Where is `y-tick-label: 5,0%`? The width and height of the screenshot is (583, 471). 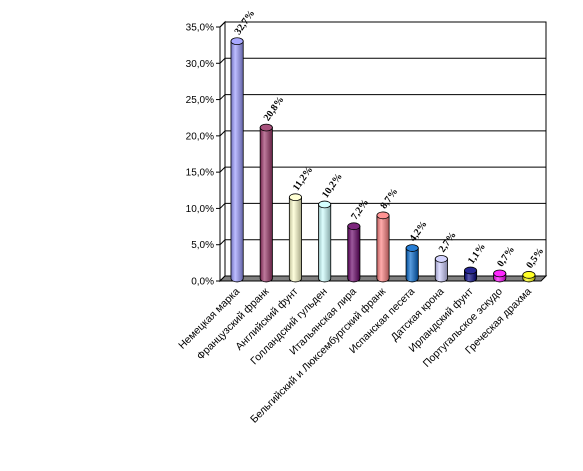
y-tick-label: 5,0% is located at coordinates (202, 245).